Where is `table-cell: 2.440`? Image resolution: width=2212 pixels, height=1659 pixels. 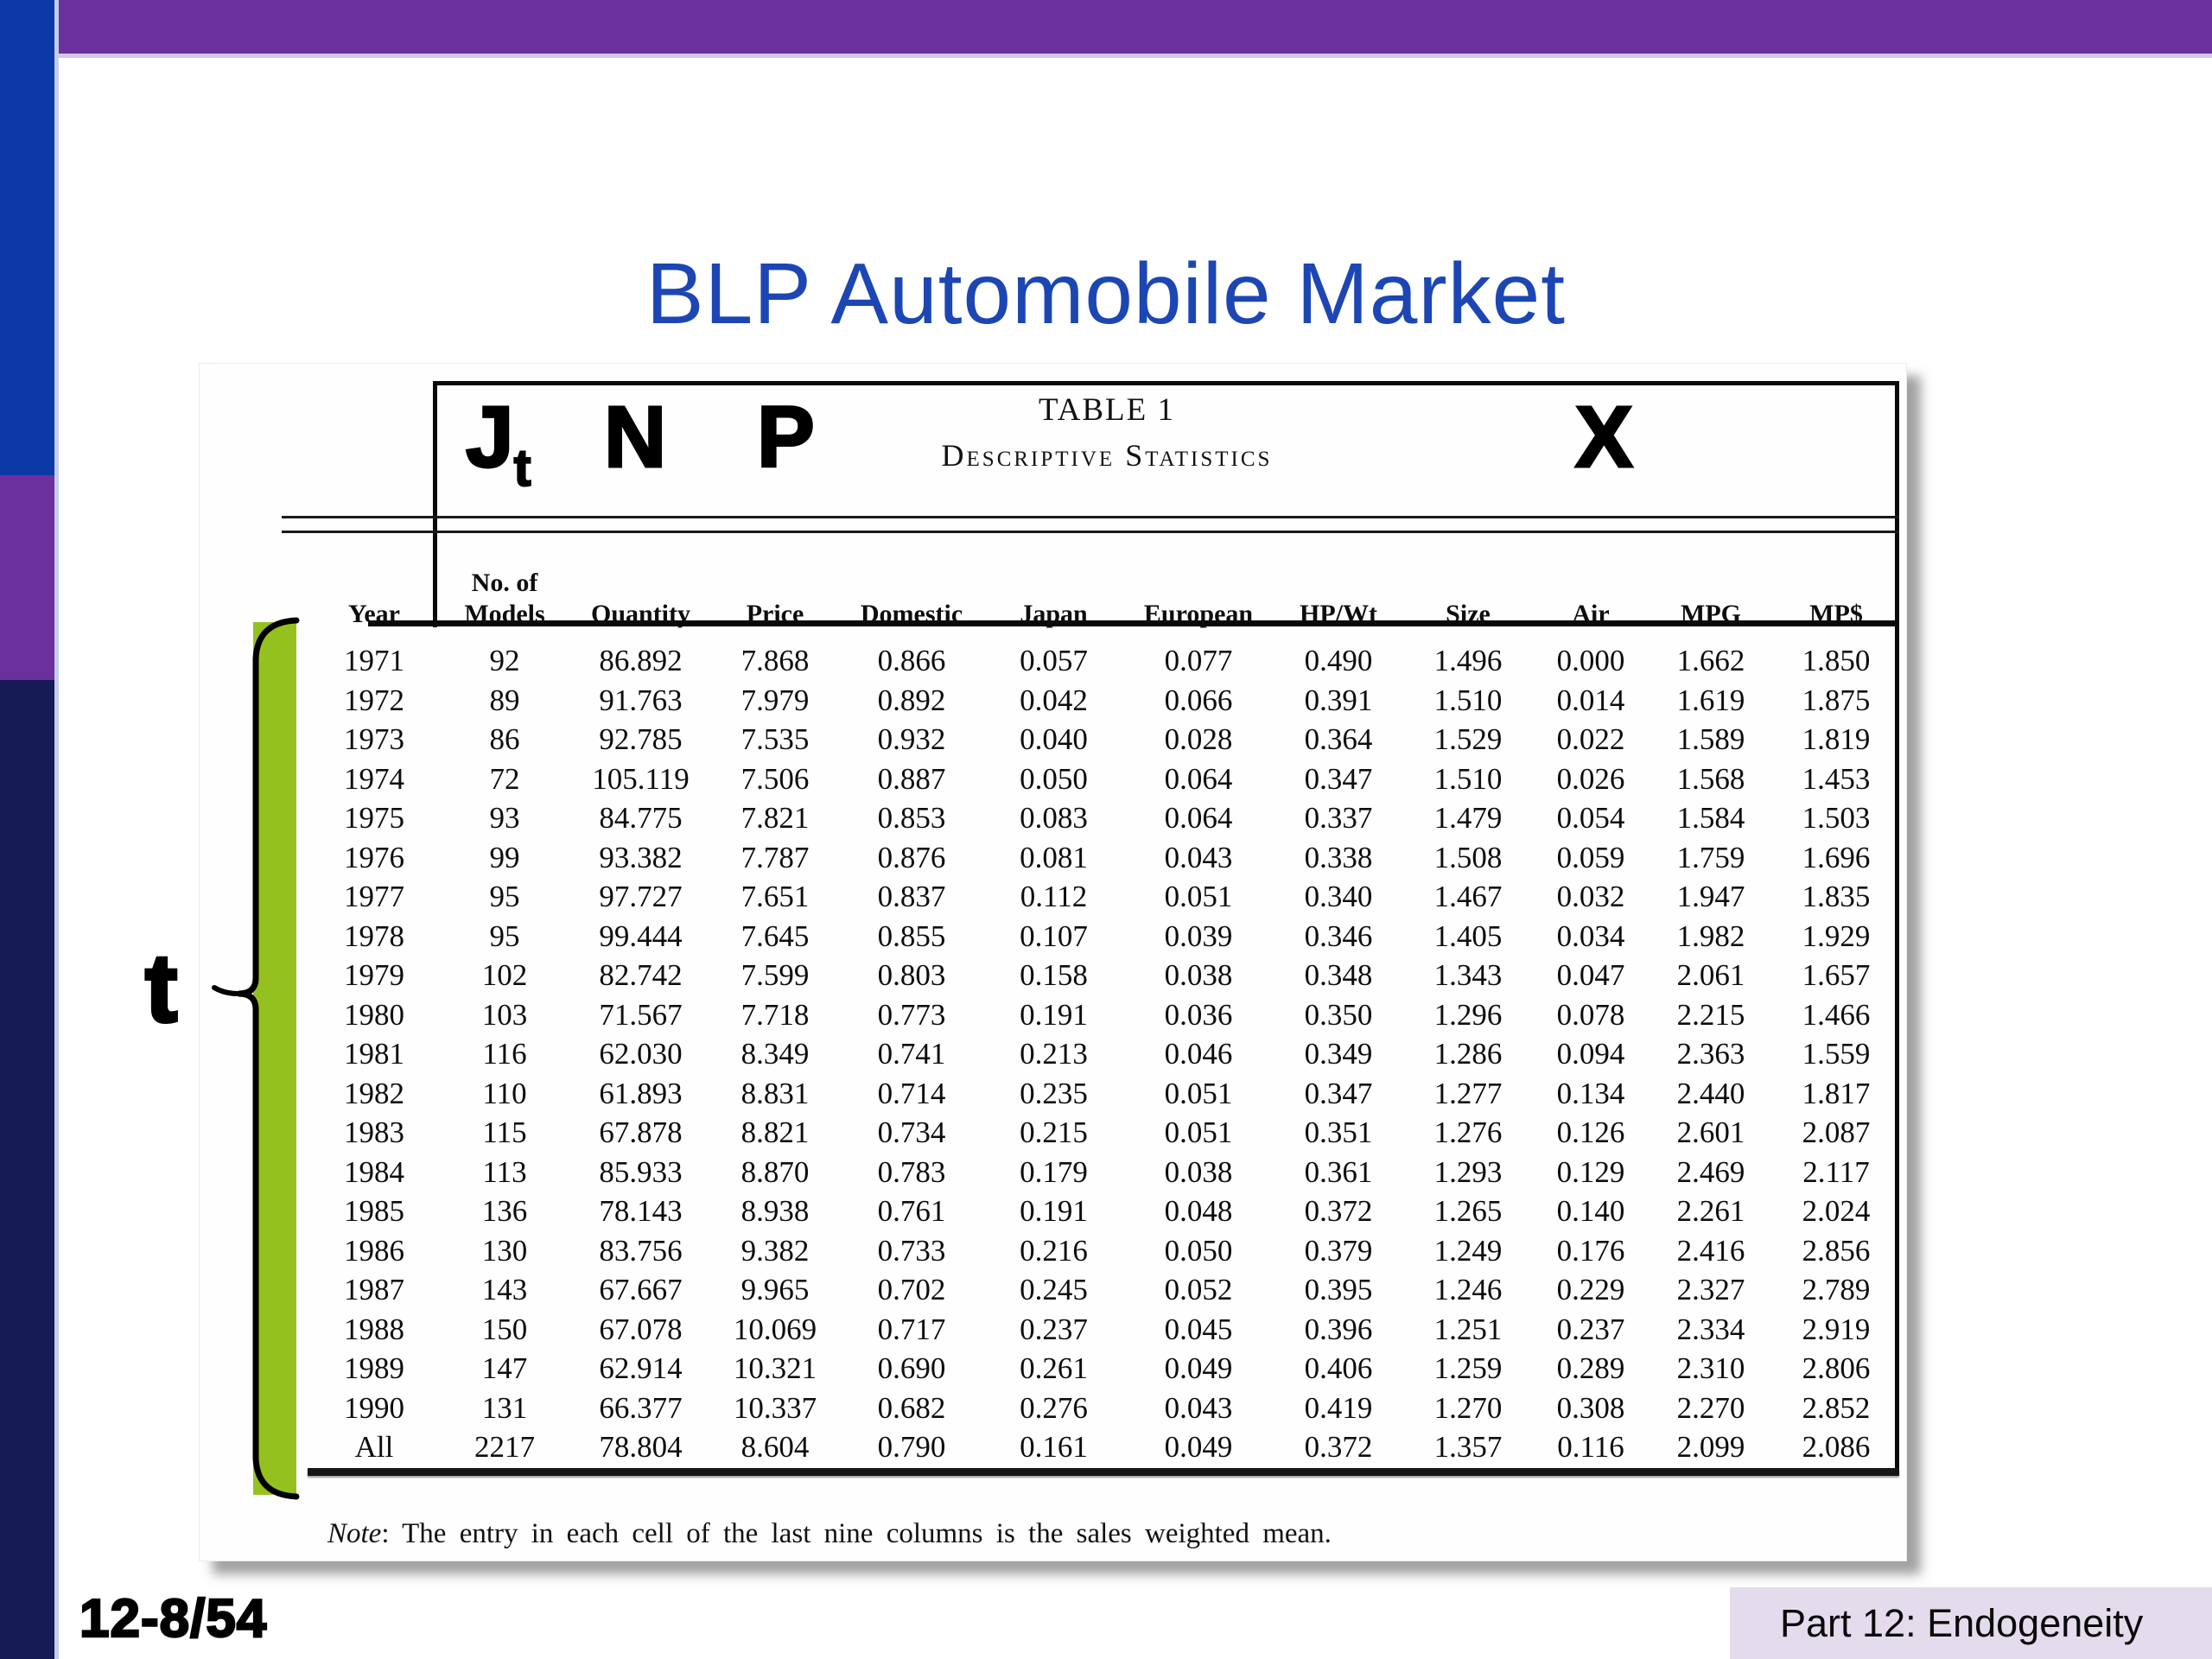
table-cell: 2.440 is located at coordinates (1710, 1093).